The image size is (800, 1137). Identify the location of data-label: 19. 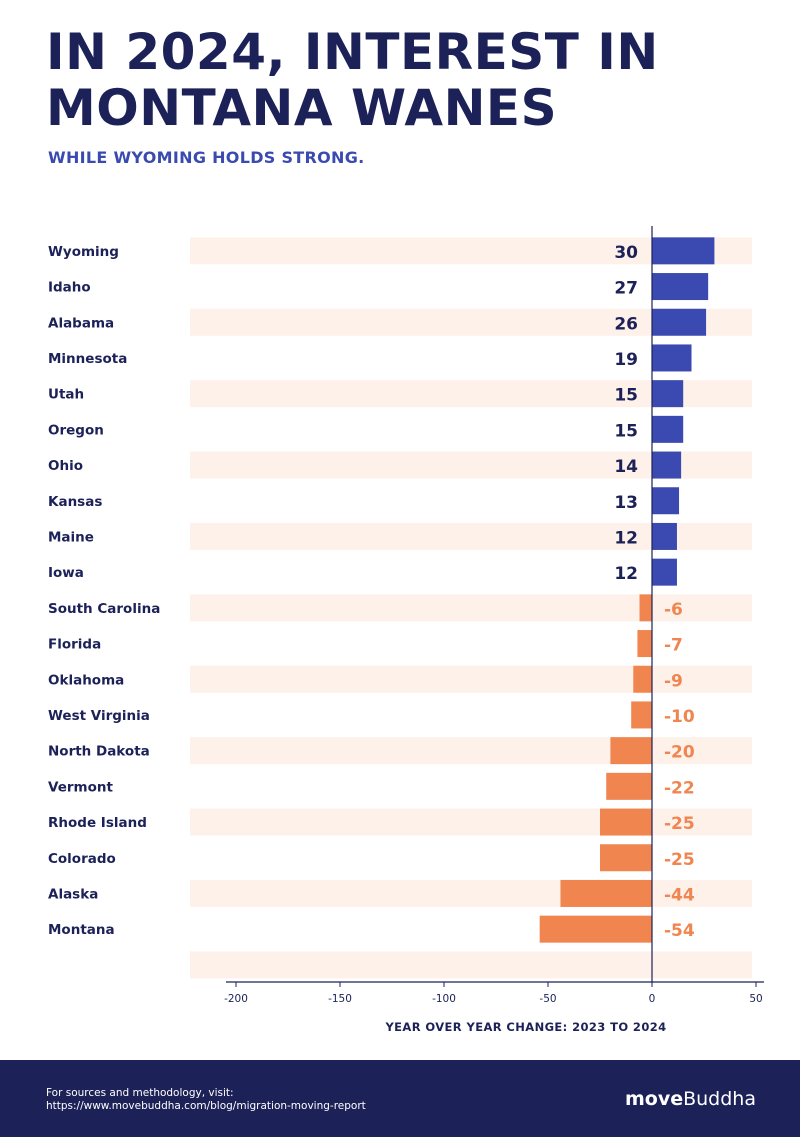
(626, 360).